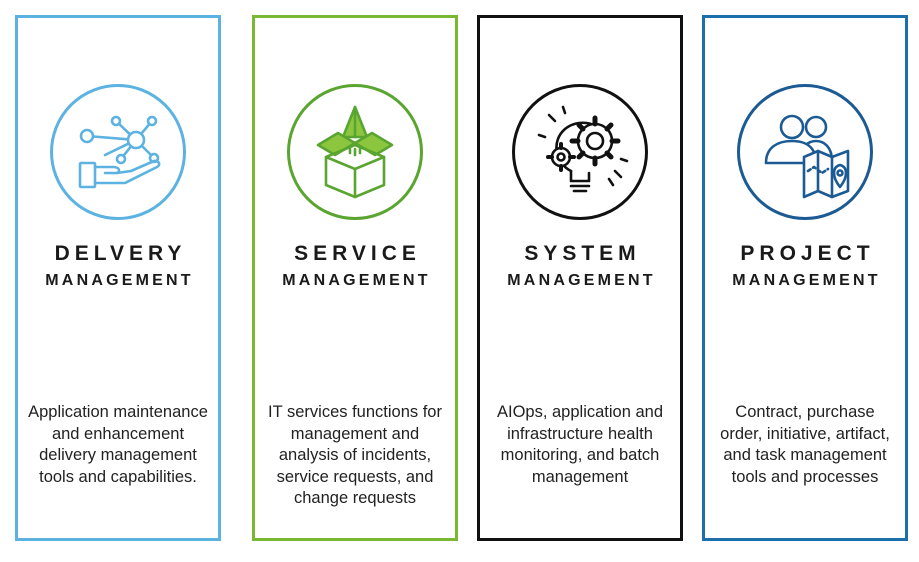  Describe the element at coordinates (118, 152) in the screenshot. I see `network-hand-icon` at that location.